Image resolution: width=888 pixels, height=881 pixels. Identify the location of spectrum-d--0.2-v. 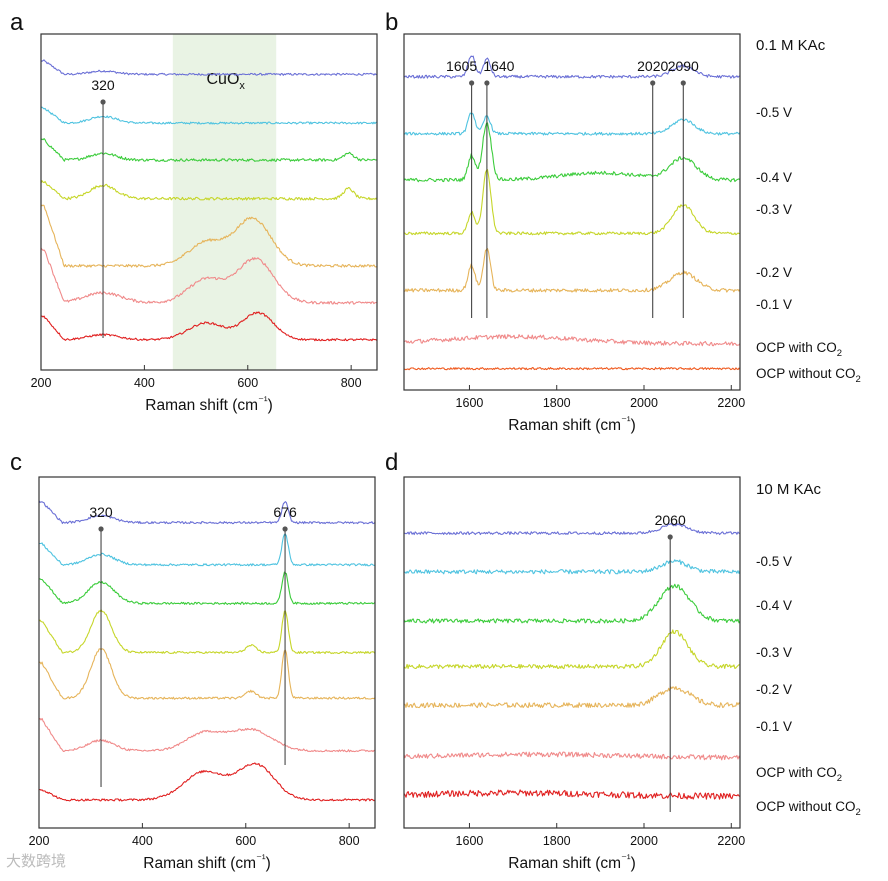
(572, 649).